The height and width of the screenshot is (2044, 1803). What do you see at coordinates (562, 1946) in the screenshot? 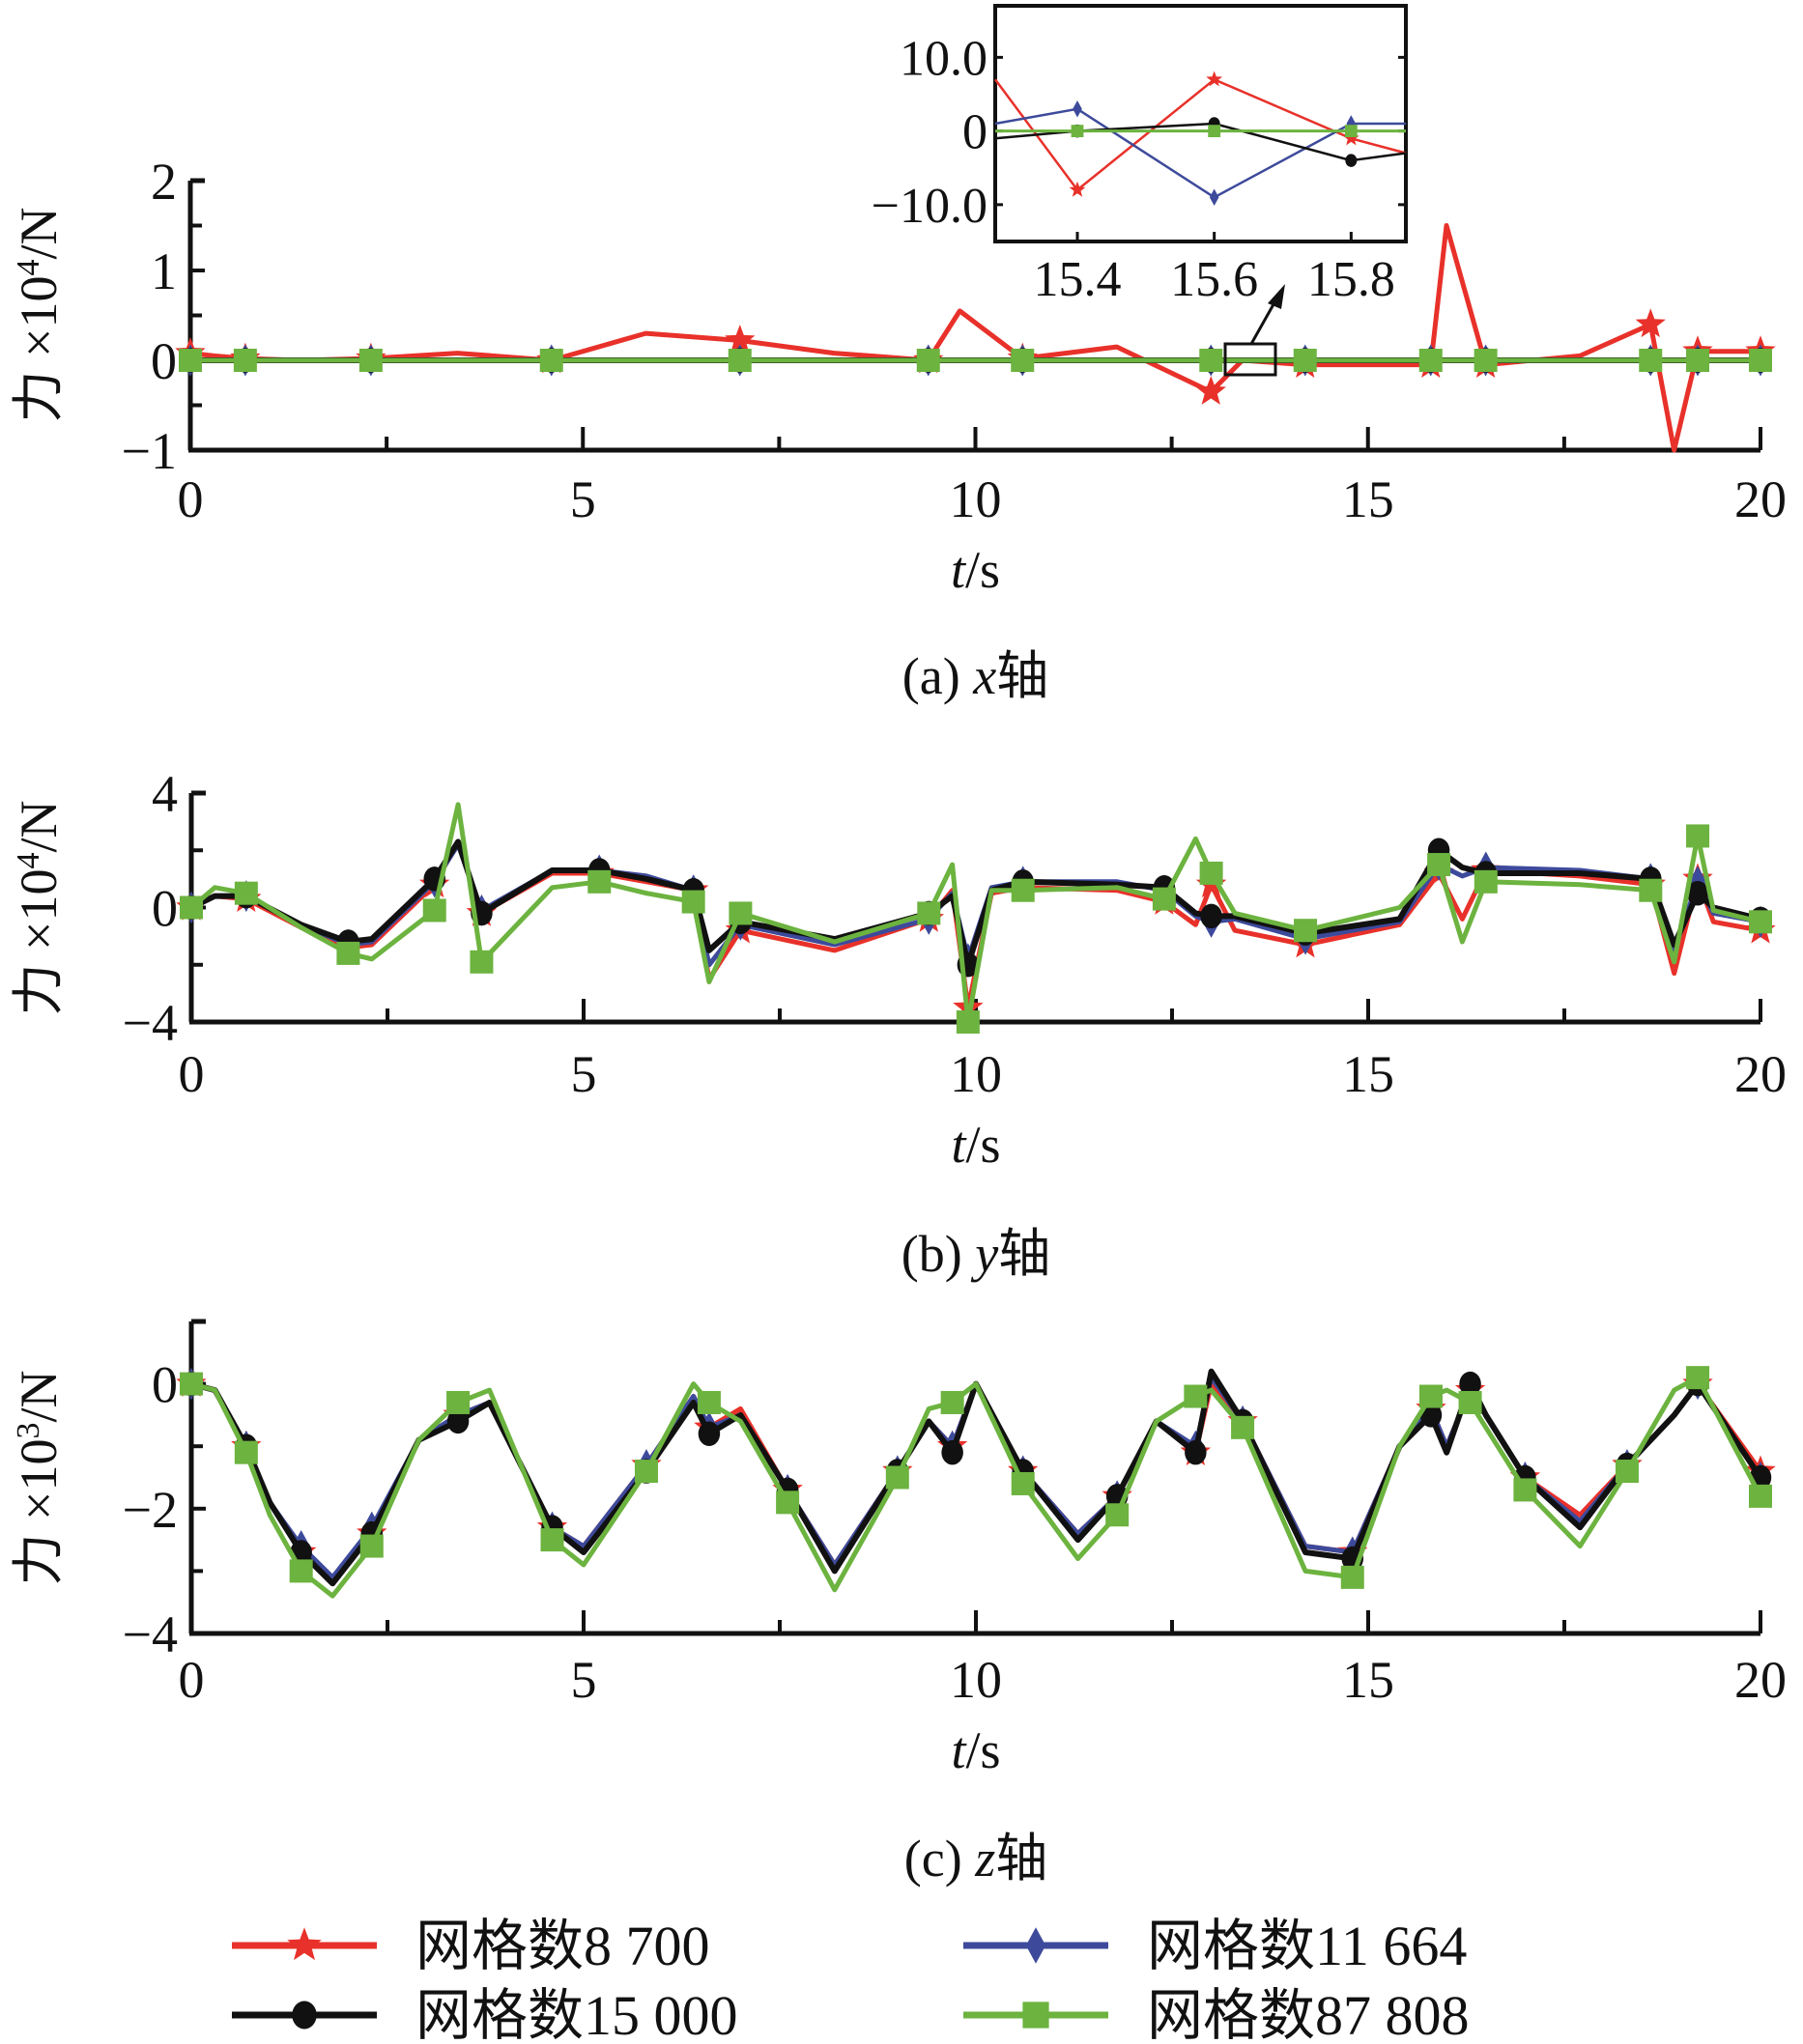
I see `legend-label: 网格数8 700` at bounding box center [562, 1946].